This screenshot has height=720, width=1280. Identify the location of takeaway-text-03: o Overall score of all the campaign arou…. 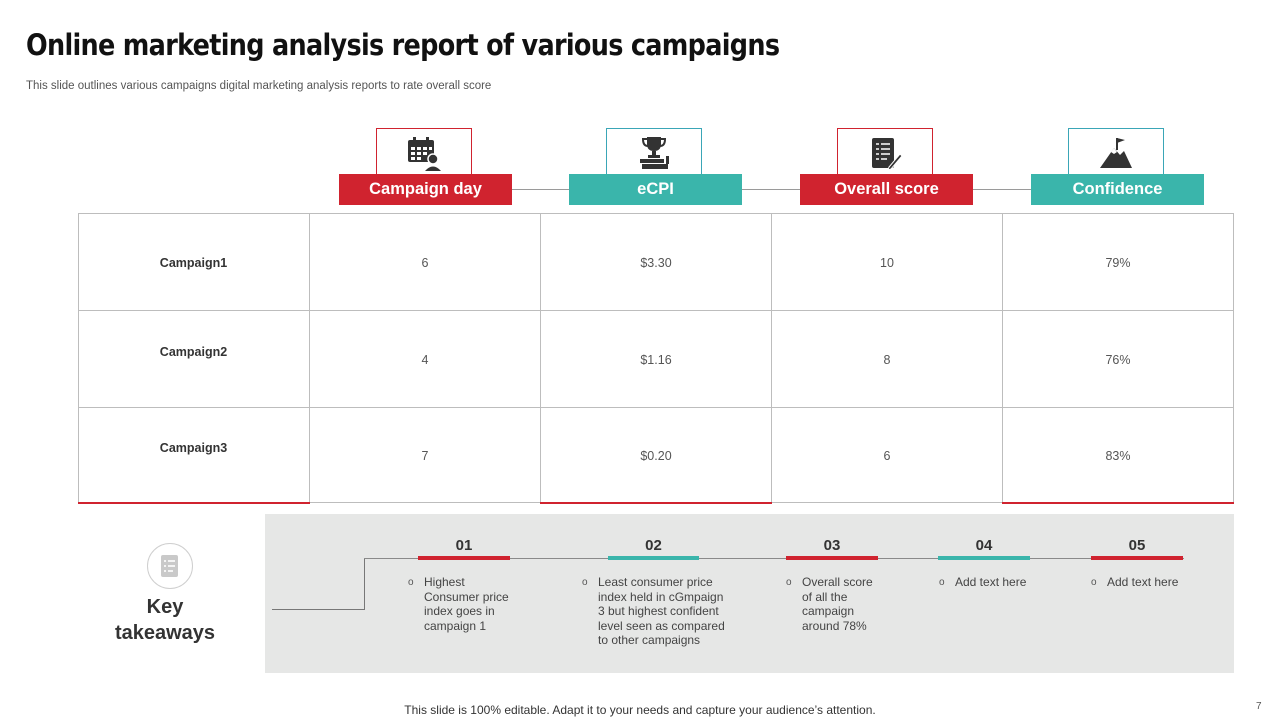
(829, 604).